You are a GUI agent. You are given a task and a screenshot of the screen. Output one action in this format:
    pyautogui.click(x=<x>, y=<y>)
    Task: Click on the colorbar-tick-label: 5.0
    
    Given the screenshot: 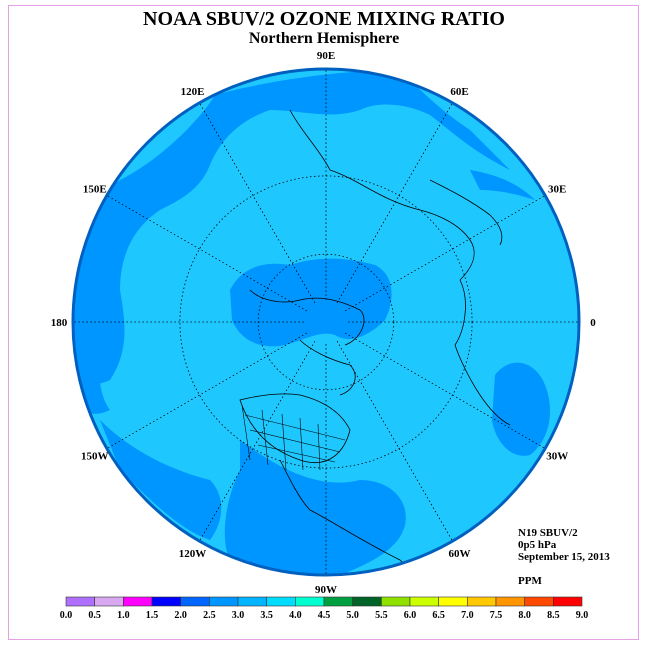 What is the action you would take?
    pyautogui.click(x=352, y=615)
    